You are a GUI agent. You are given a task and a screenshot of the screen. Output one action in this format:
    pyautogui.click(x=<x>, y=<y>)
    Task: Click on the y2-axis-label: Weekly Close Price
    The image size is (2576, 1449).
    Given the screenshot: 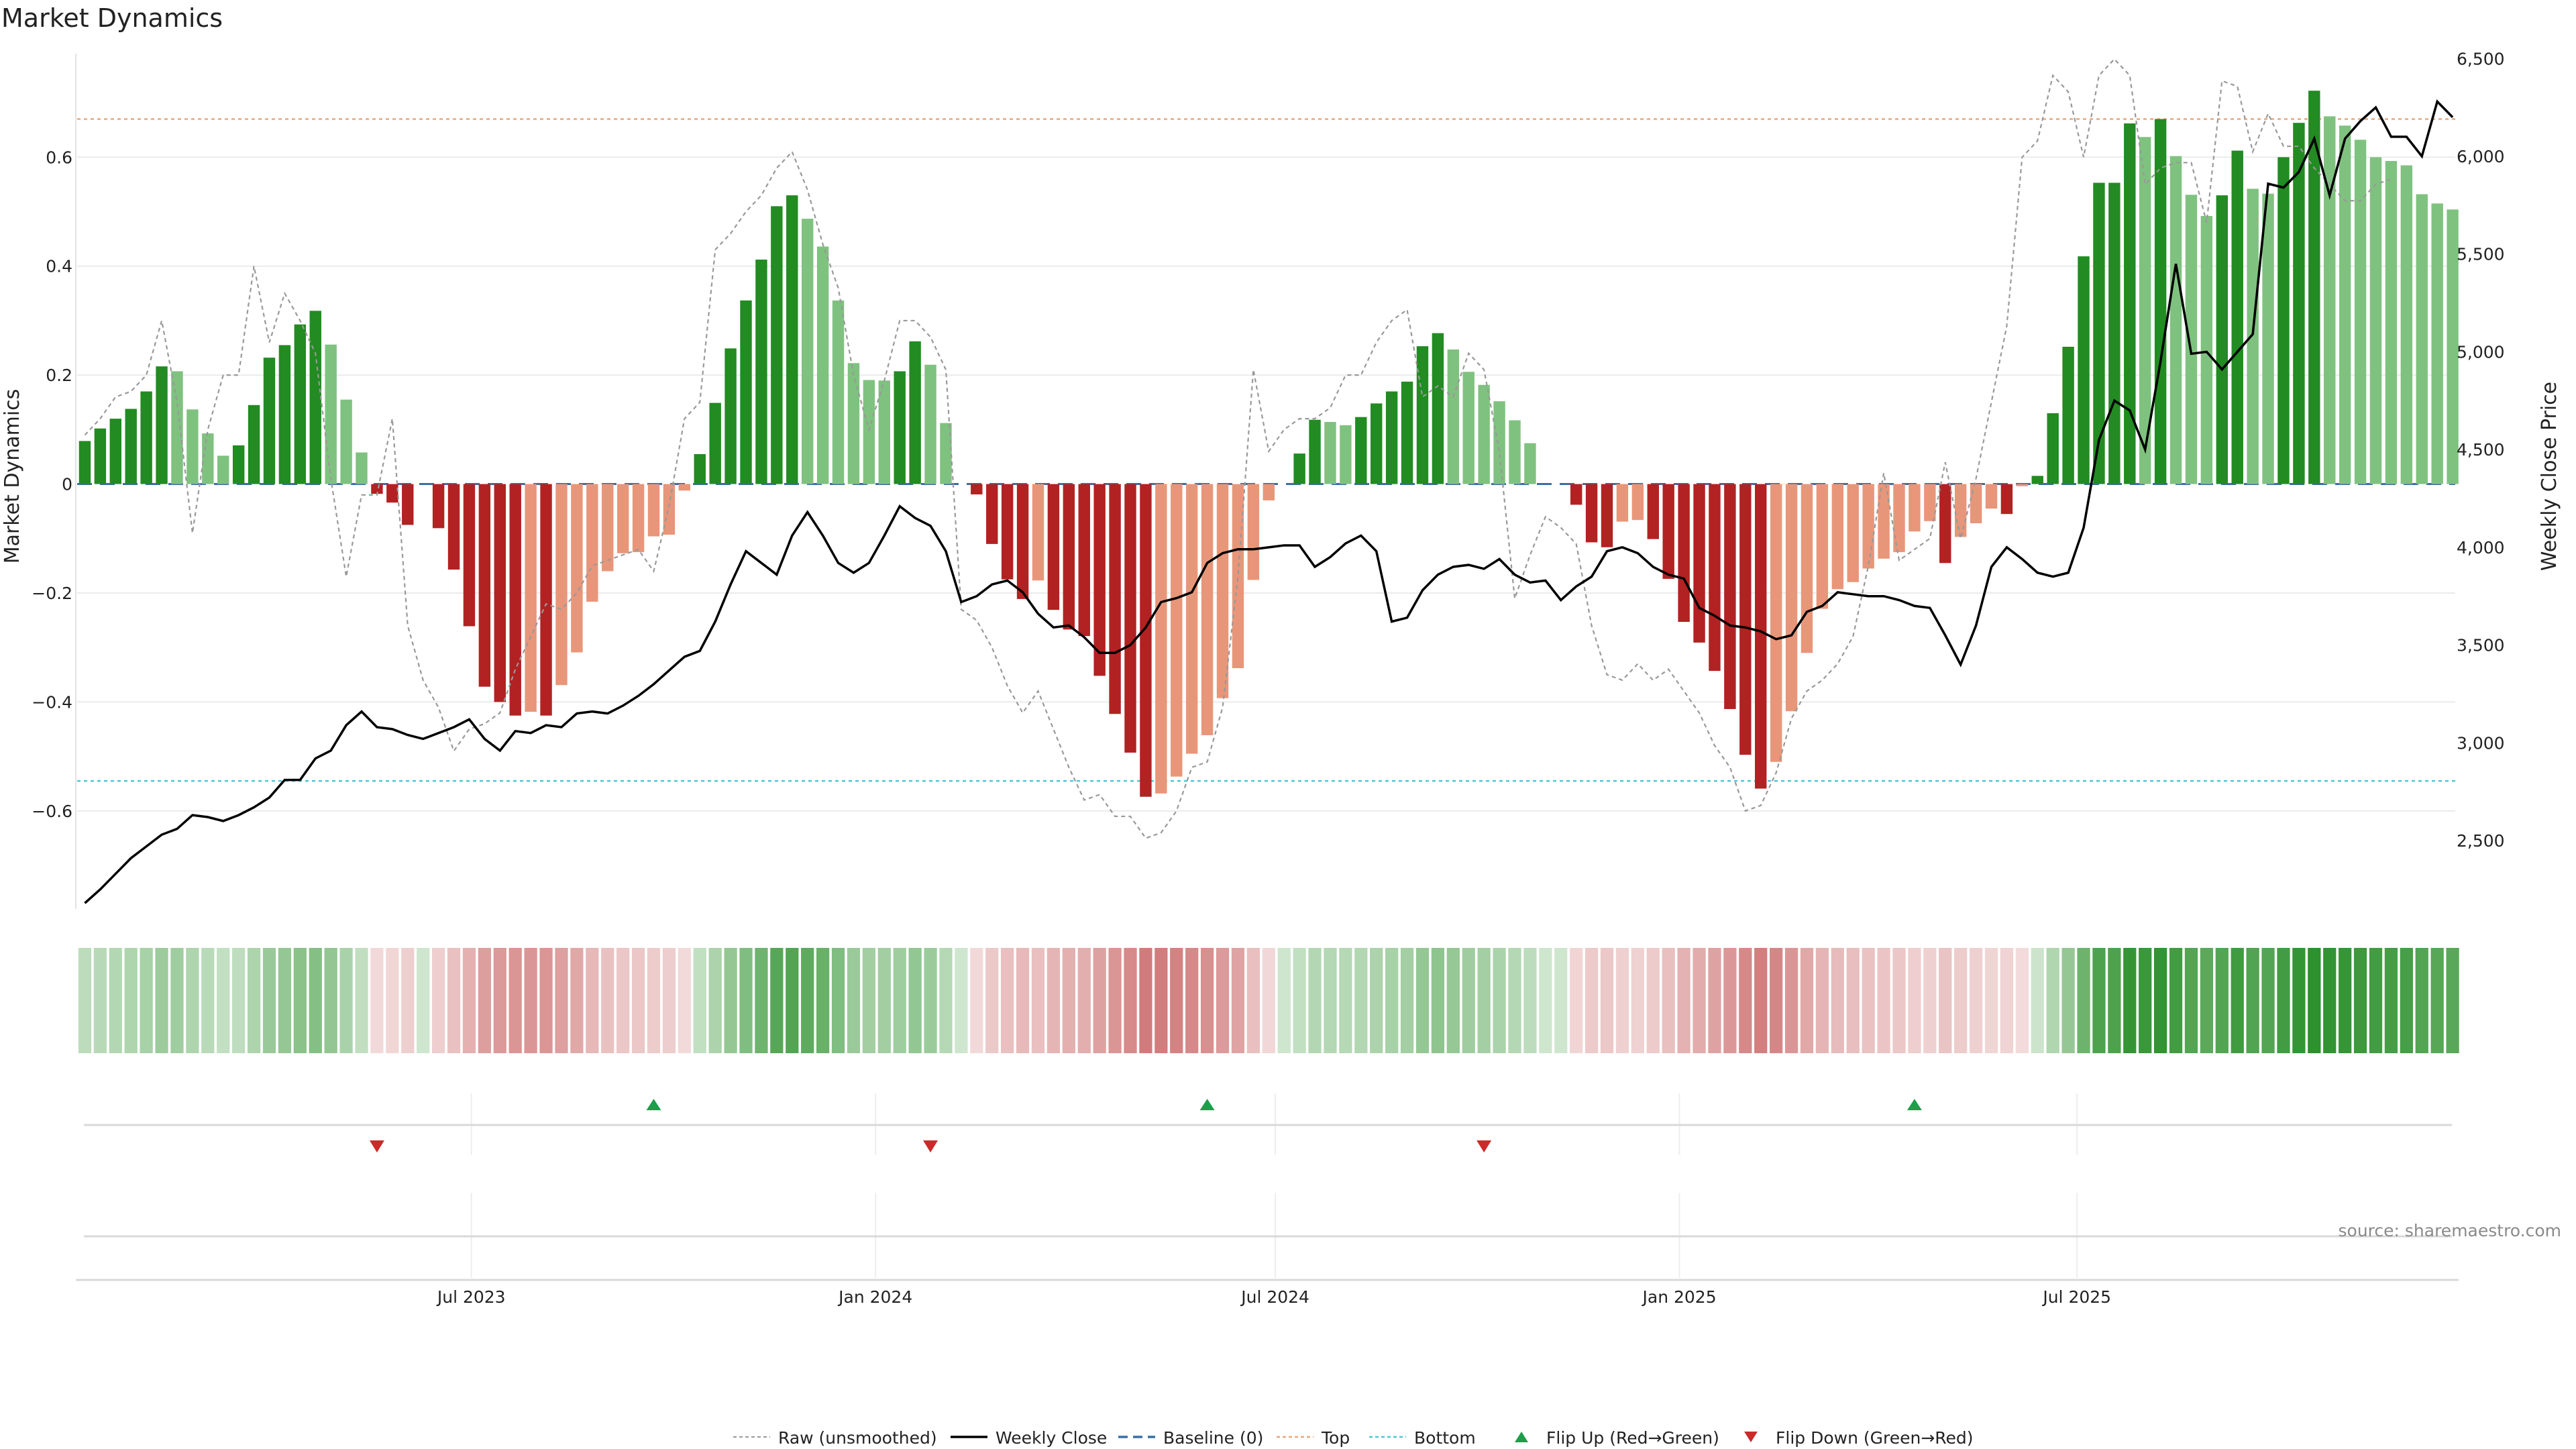 What is the action you would take?
    pyautogui.click(x=2549, y=476)
    